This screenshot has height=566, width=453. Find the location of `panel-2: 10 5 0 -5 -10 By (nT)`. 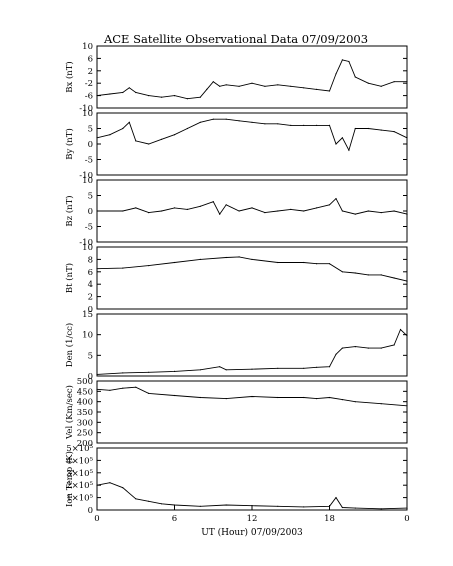

panel-2: 10 5 0 -5 -10 By (nT) is located at coordinates (236, 145).